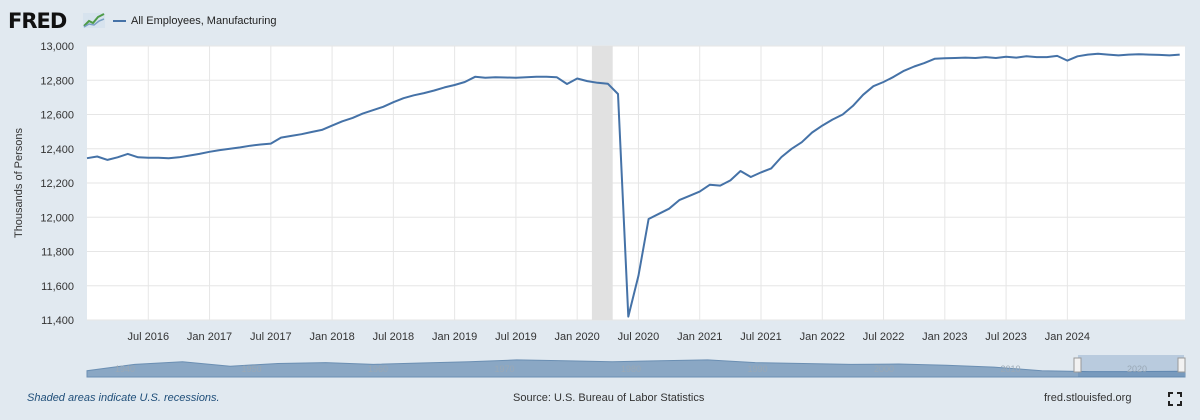 The image size is (1200, 420). Describe the element at coordinates (758, 369) in the screenshot. I see `navigator-year-label: 1990` at that location.